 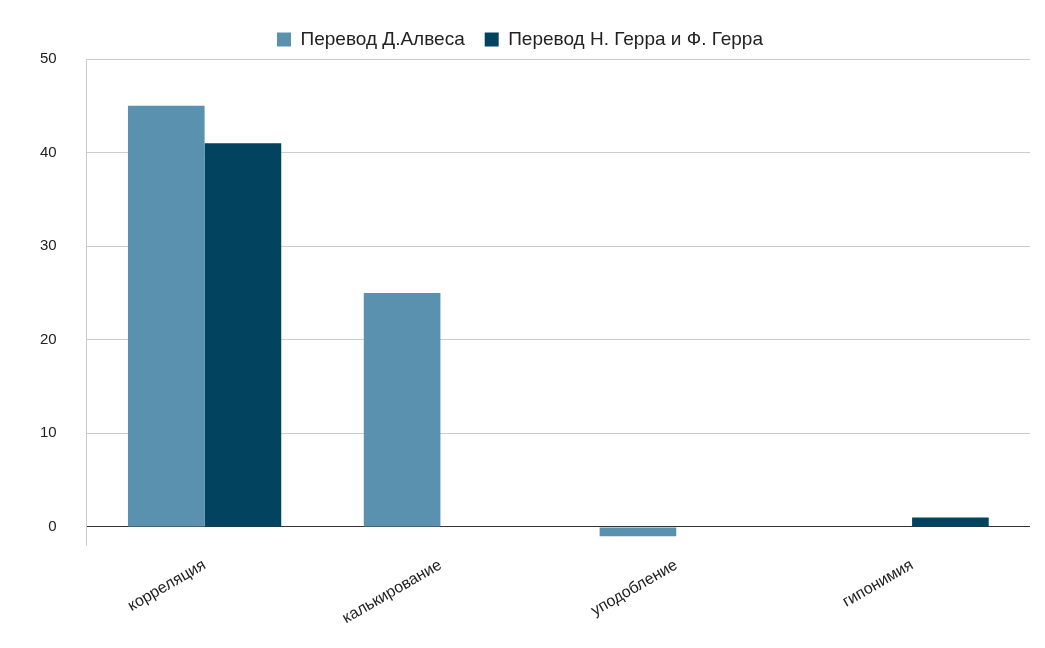 I want to click on y-tick-label: 20, so click(x=48, y=338).